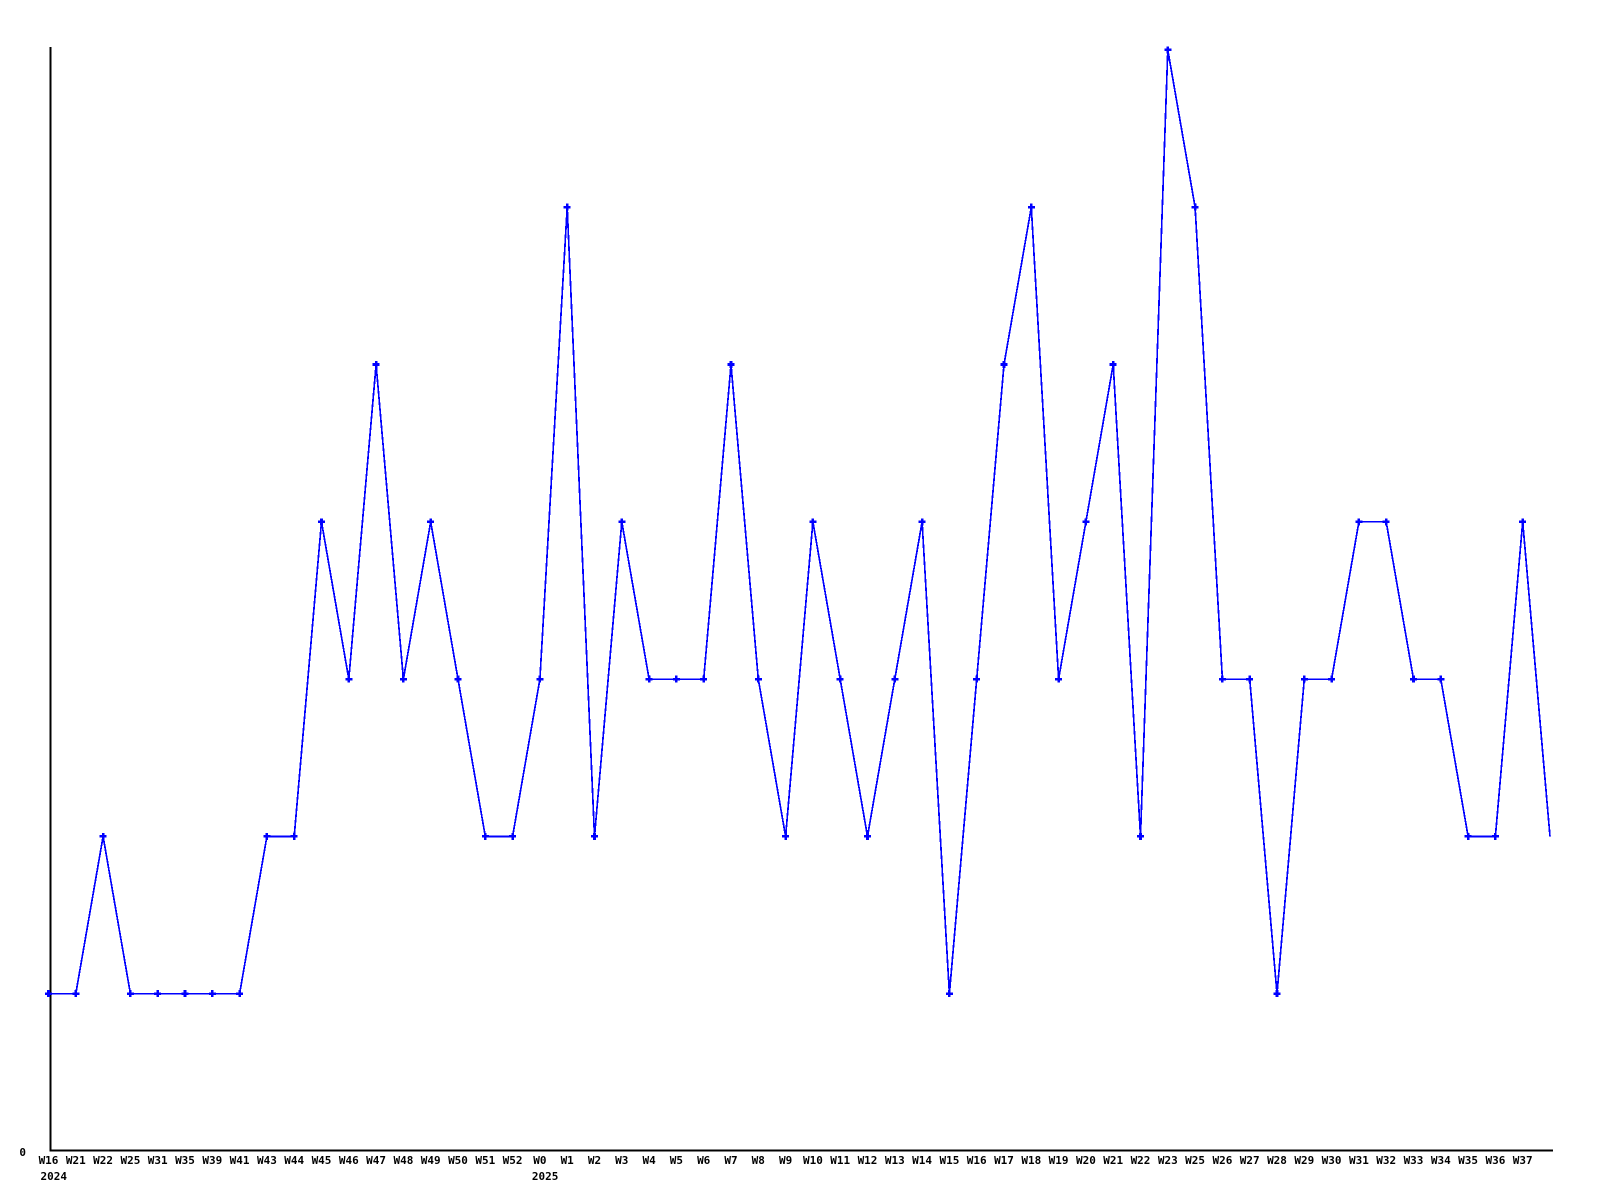 Image resolution: width=1600 pixels, height=1200 pixels. Describe the element at coordinates (1386, 1160) in the screenshot. I see `x-tick-label: W32` at that location.